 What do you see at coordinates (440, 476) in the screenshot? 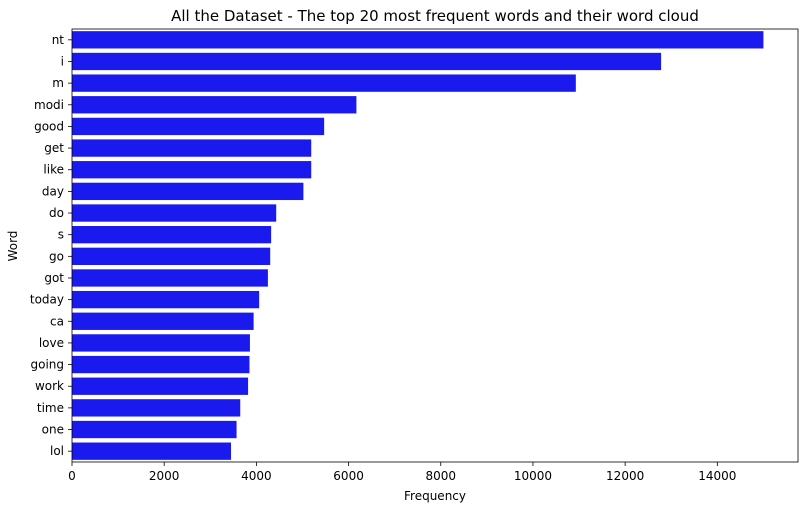
I see `x-tick-label: 8000` at bounding box center [440, 476].